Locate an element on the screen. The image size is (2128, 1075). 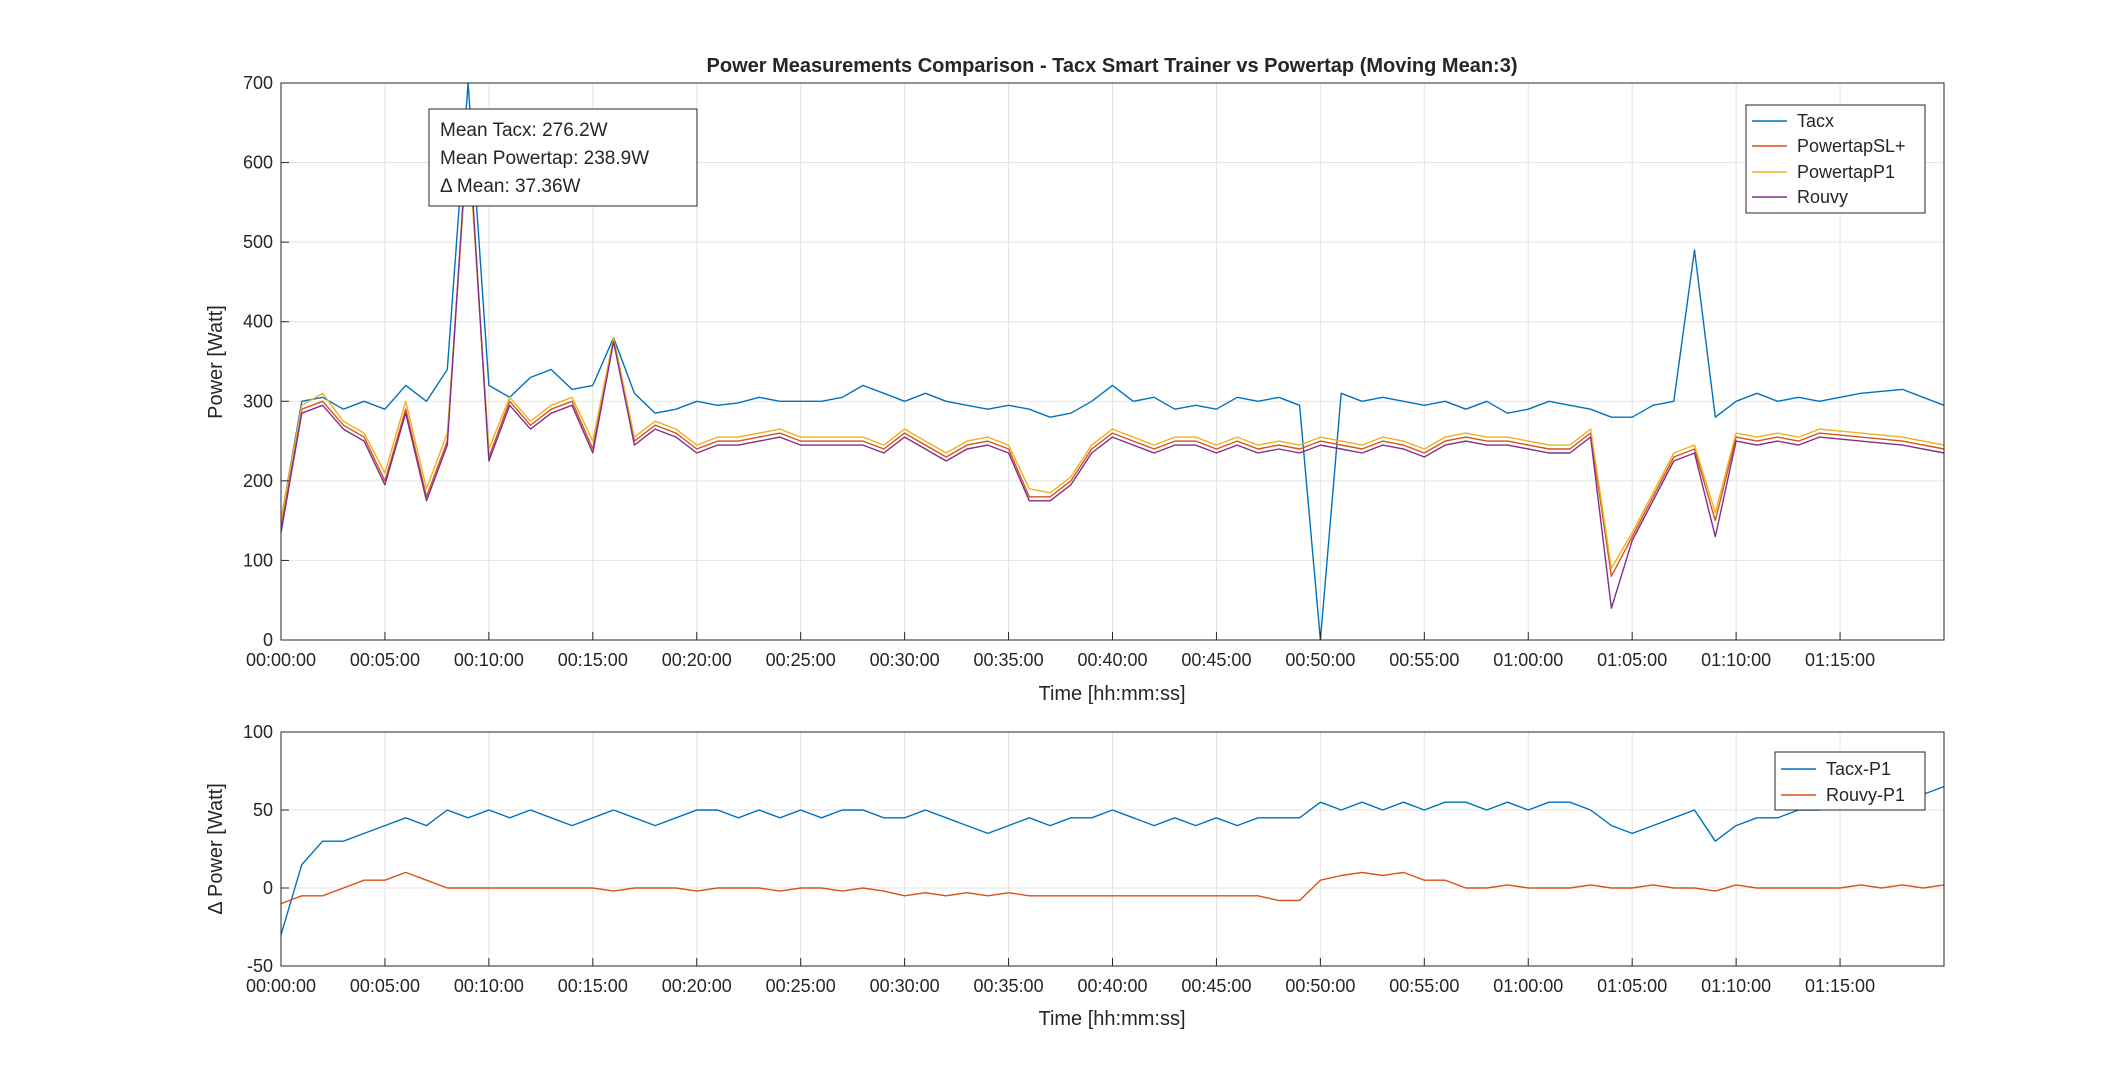
bottom-x-tick-label: 00:05:00 is located at coordinates (385, 986).